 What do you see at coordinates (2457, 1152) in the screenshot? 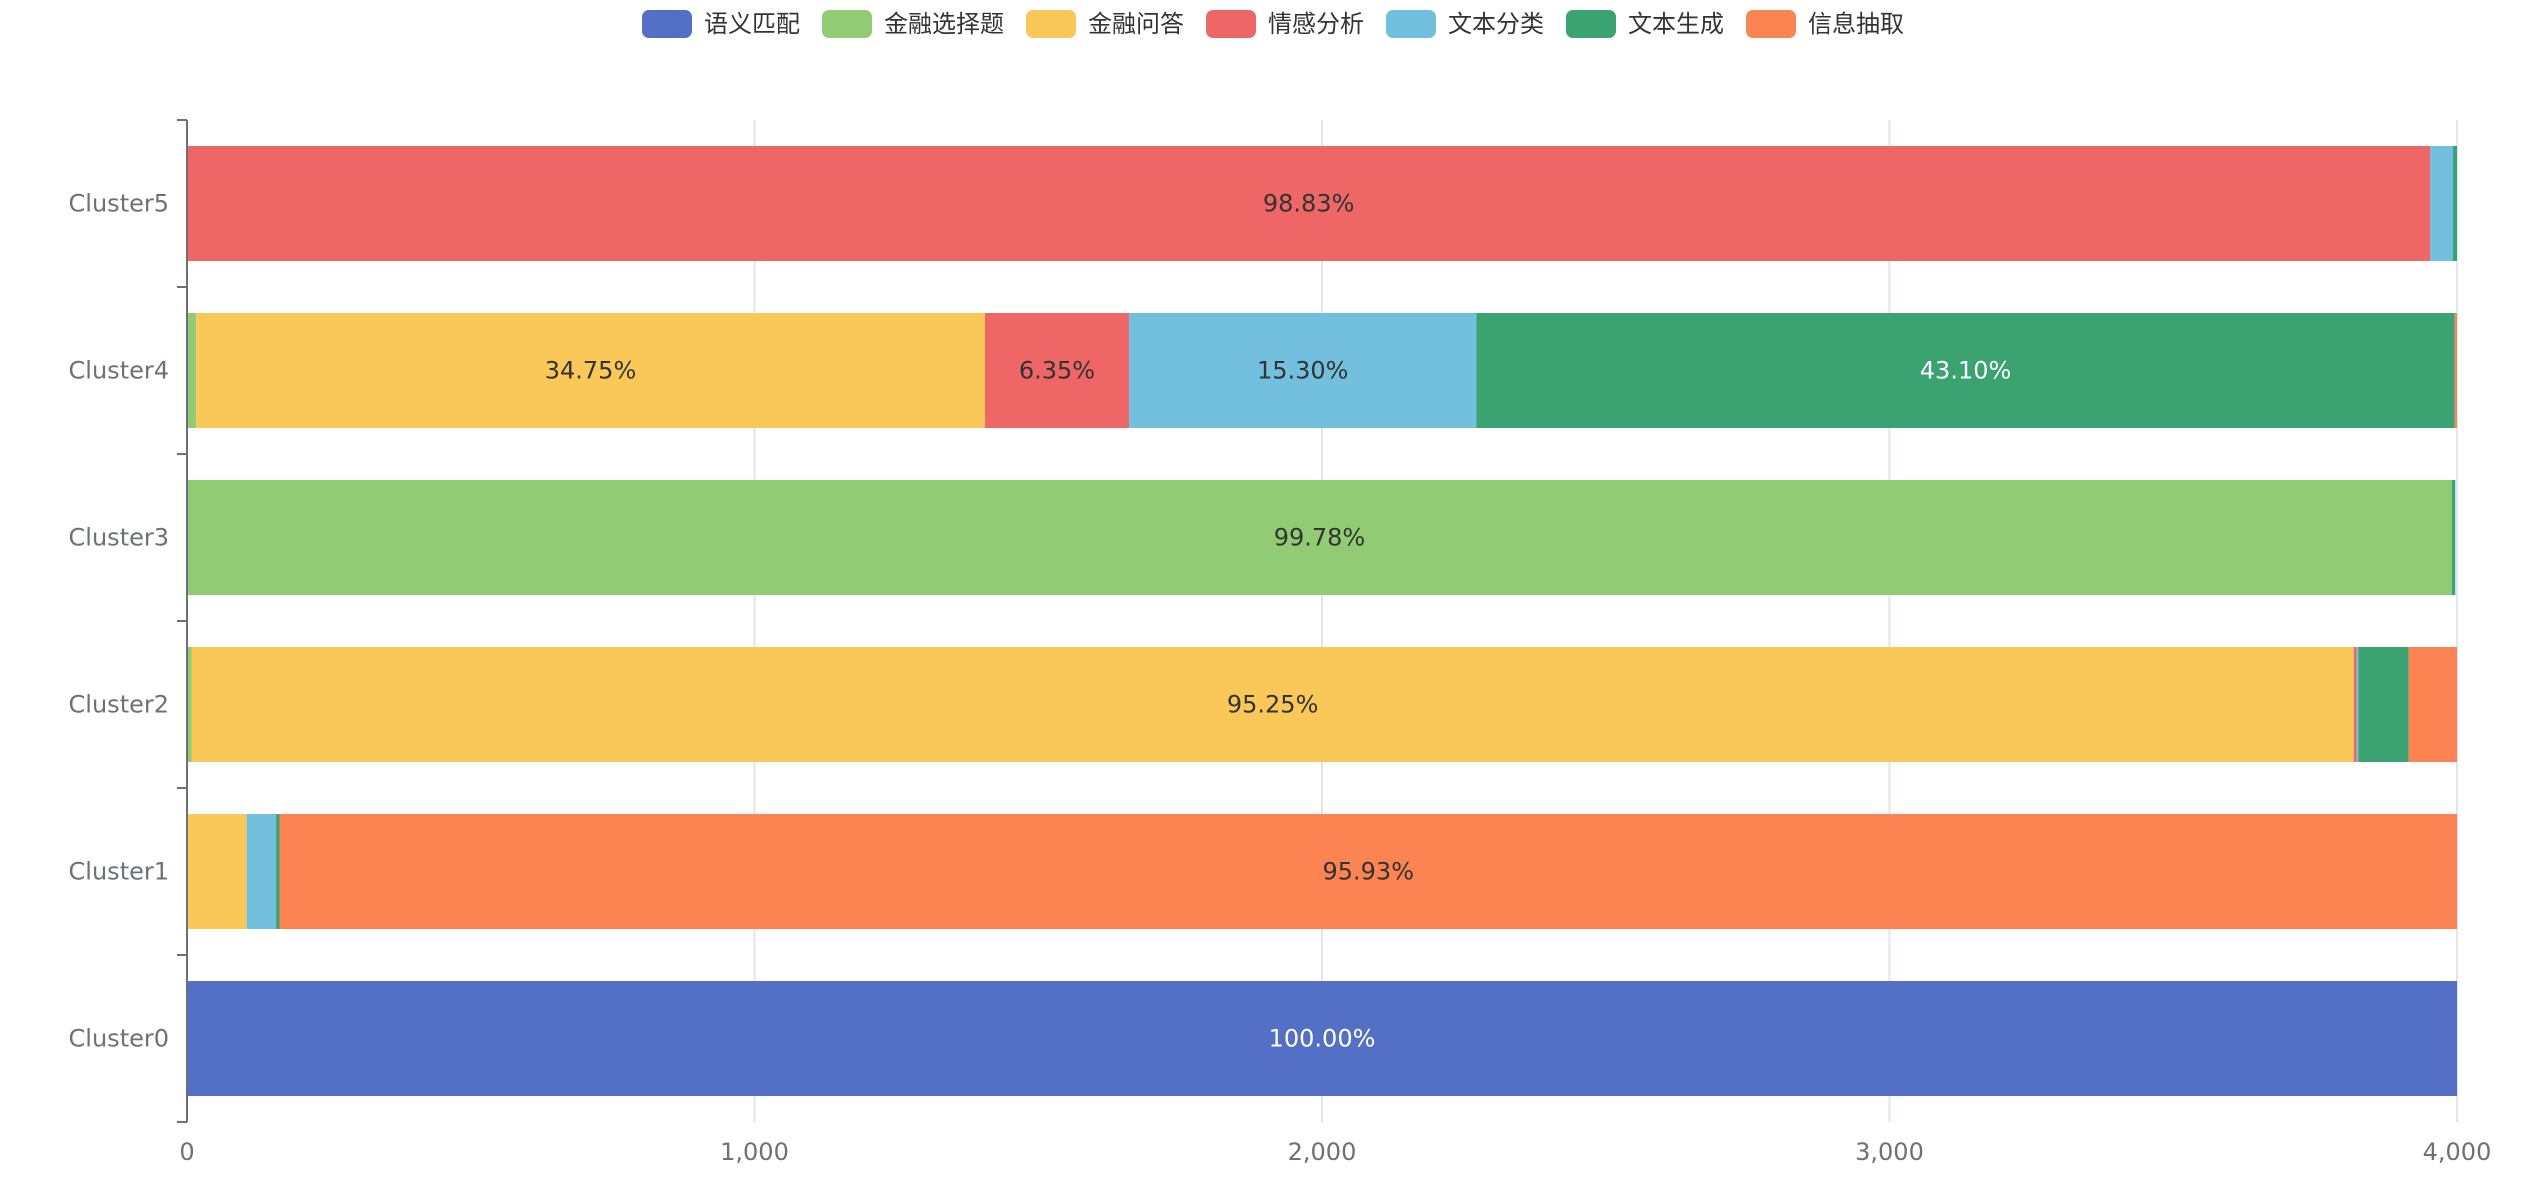
I see `x-tick-label-4: 4,000` at bounding box center [2457, 1152].